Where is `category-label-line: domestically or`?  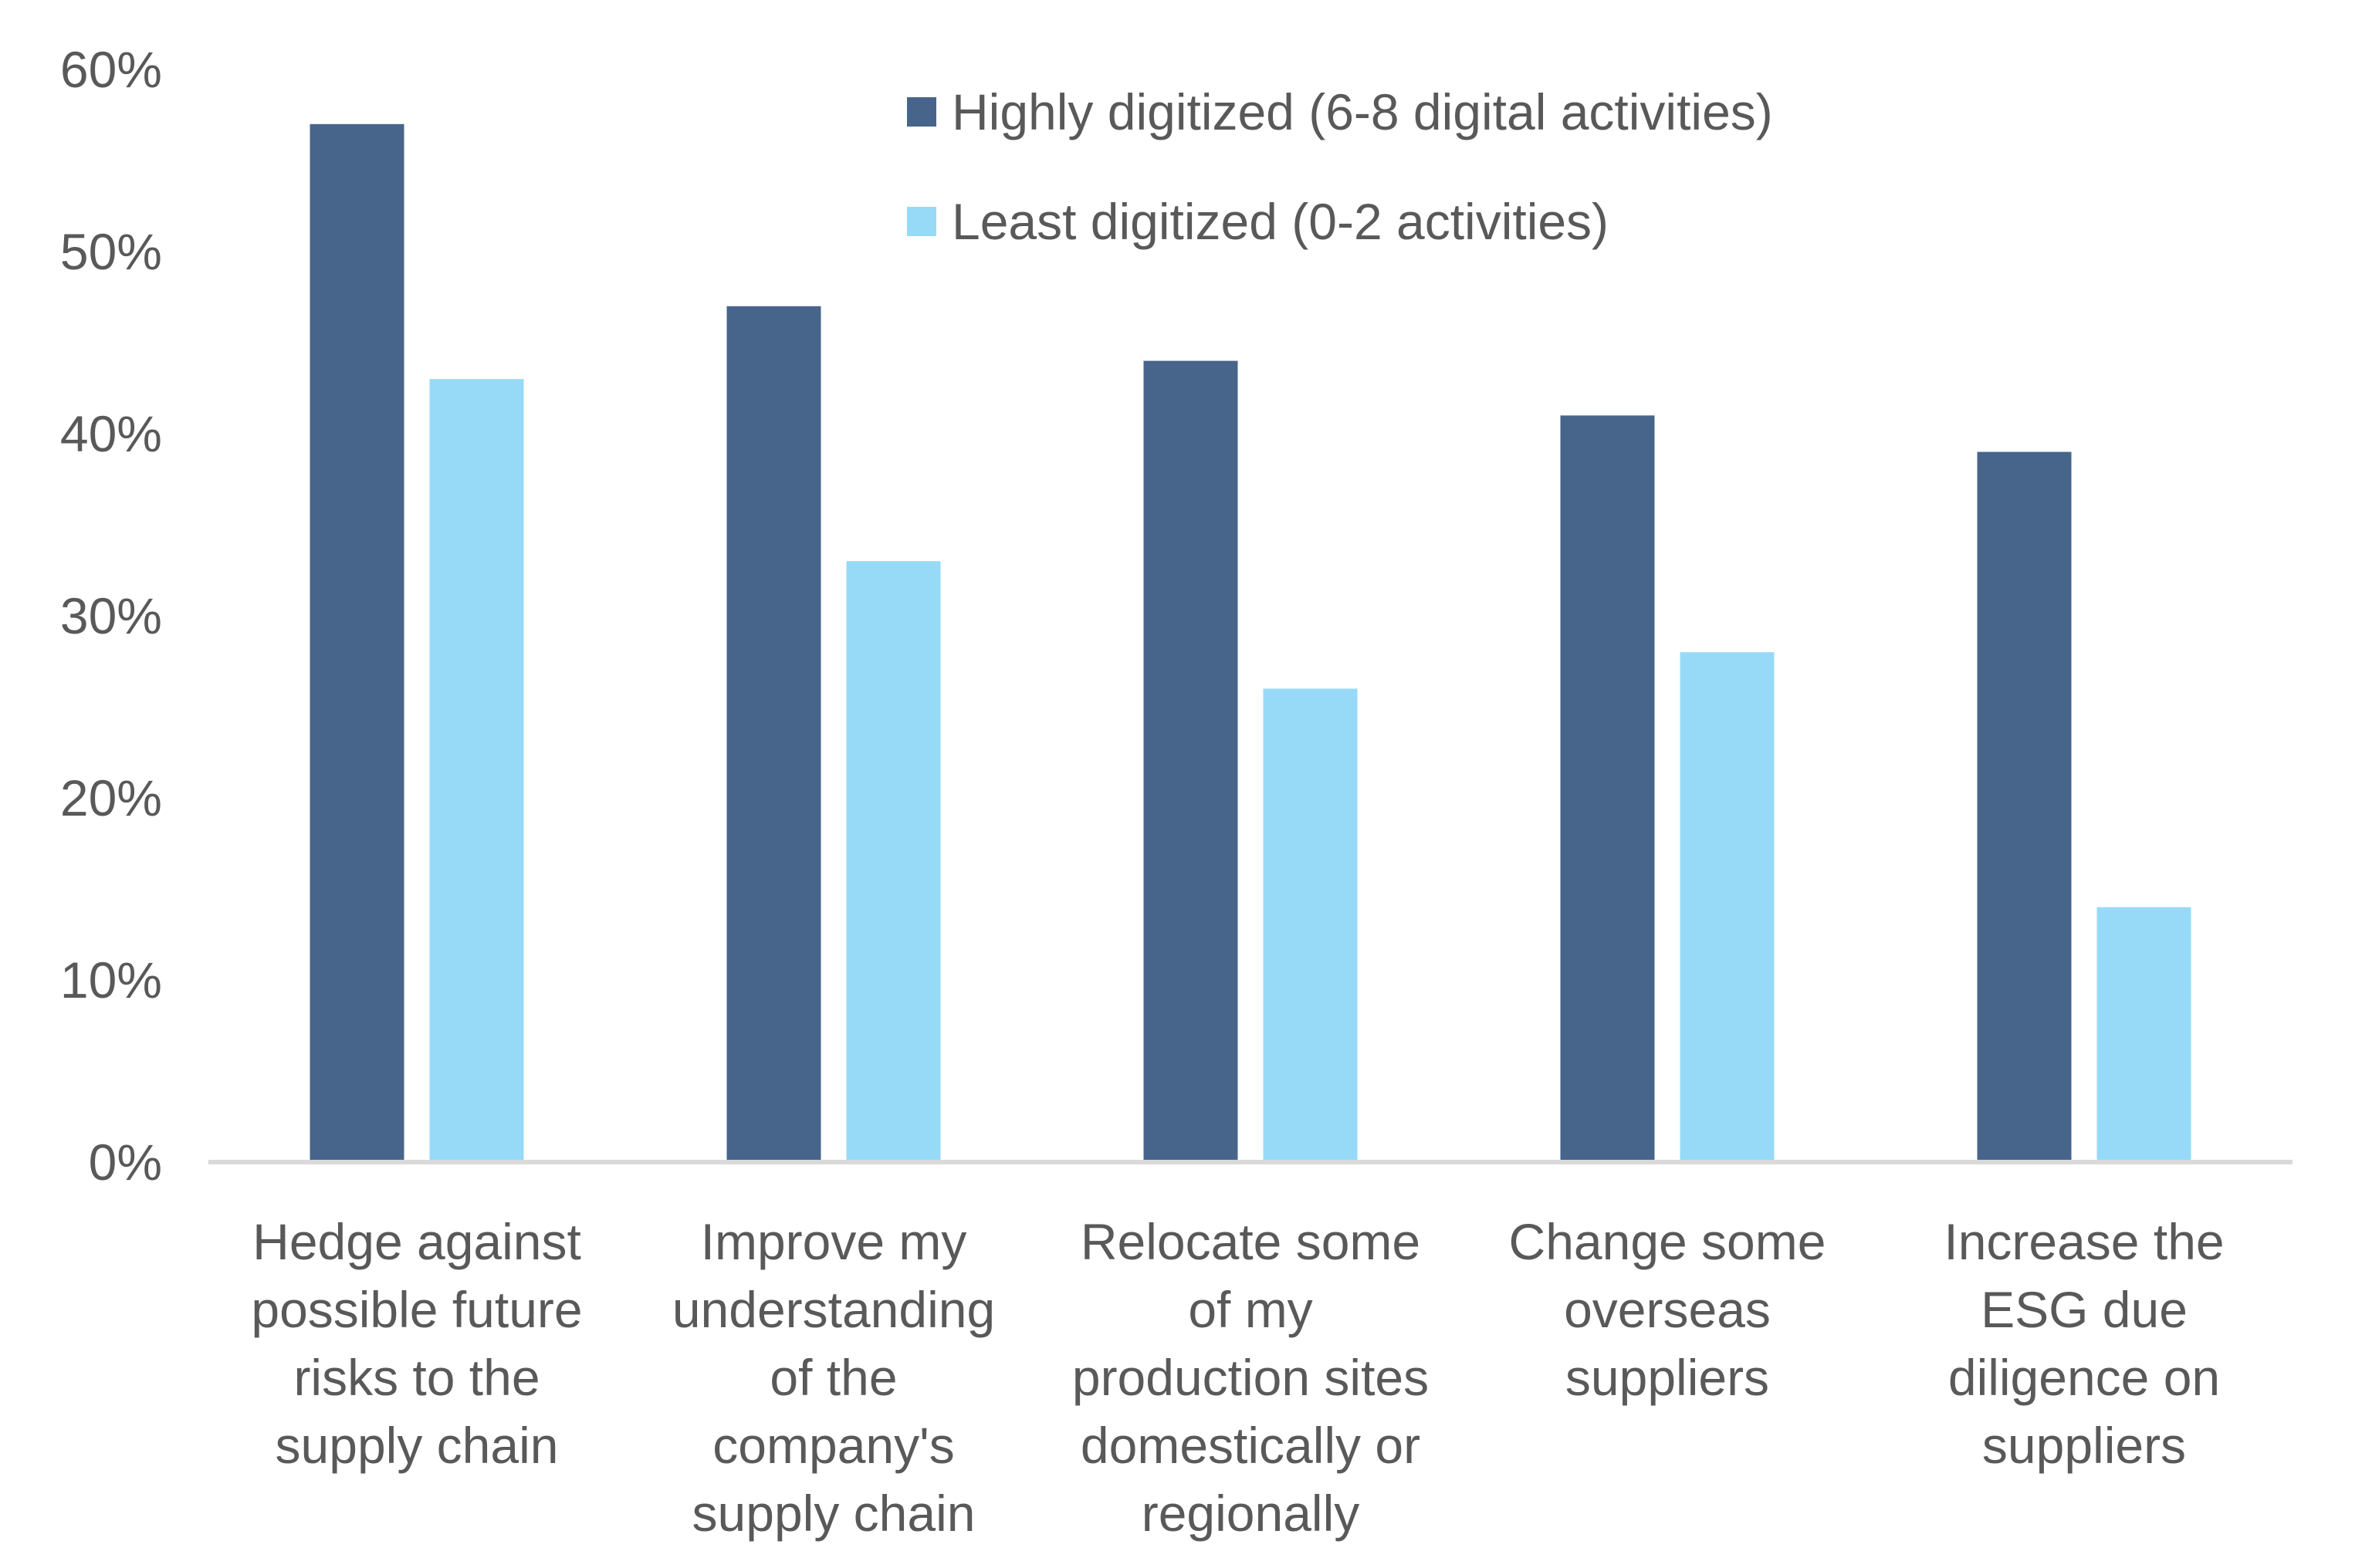
category-label-line: domestically or is located at coordinates (1250, 1445).